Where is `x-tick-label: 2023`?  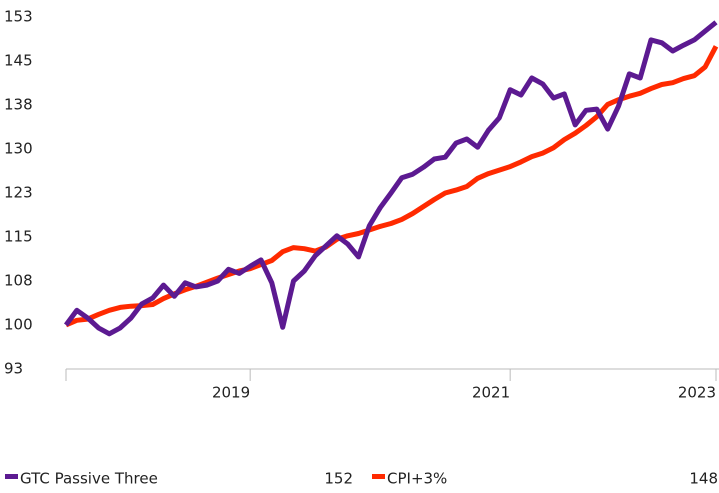
x-tick-label: 2023 is located at coordinates (697, 393).